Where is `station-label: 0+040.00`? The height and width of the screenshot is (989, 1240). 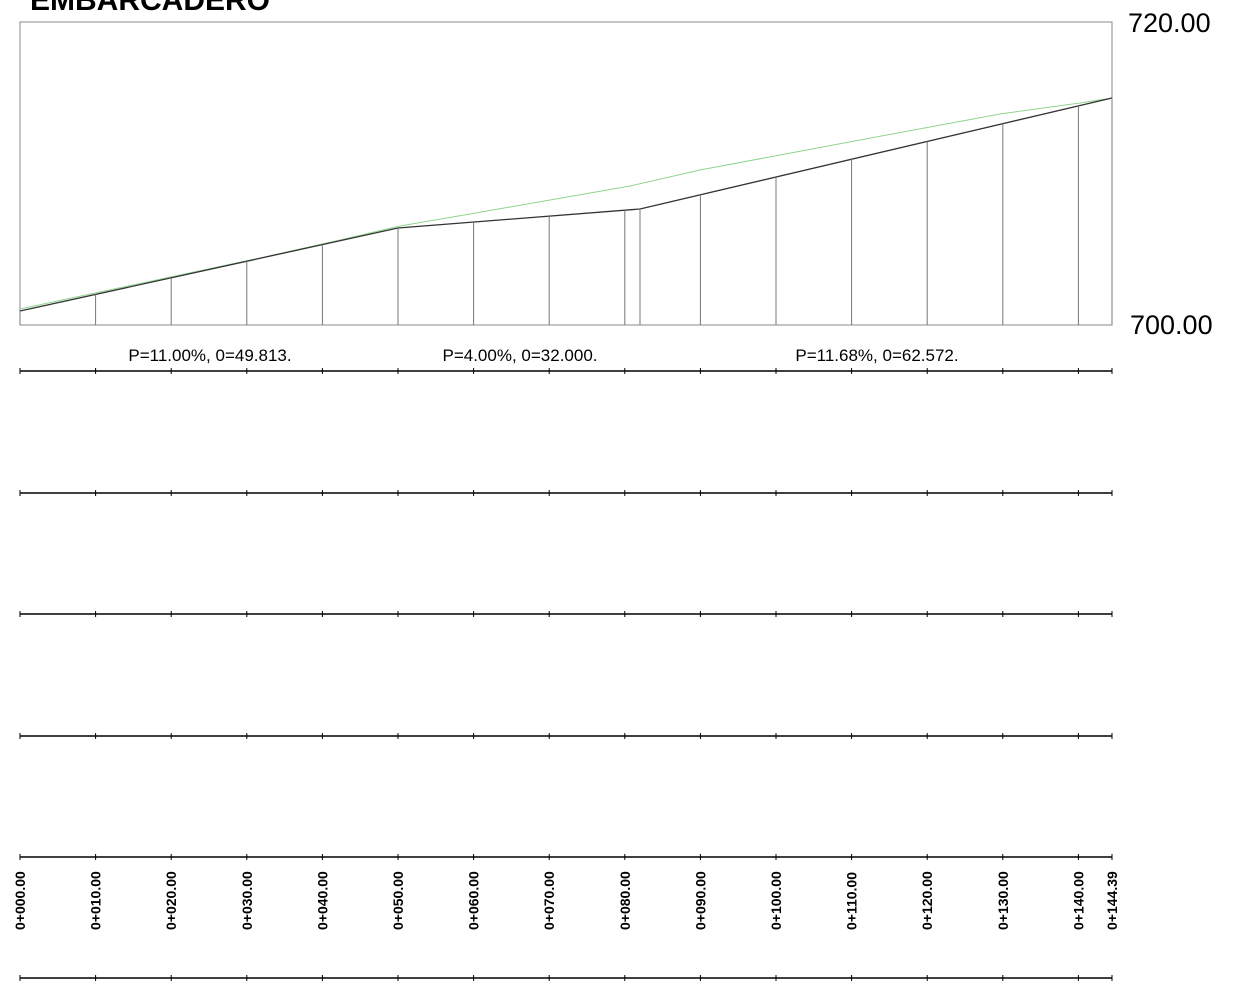
station-label: 0+040.00 is located at coordinates (322, 900).